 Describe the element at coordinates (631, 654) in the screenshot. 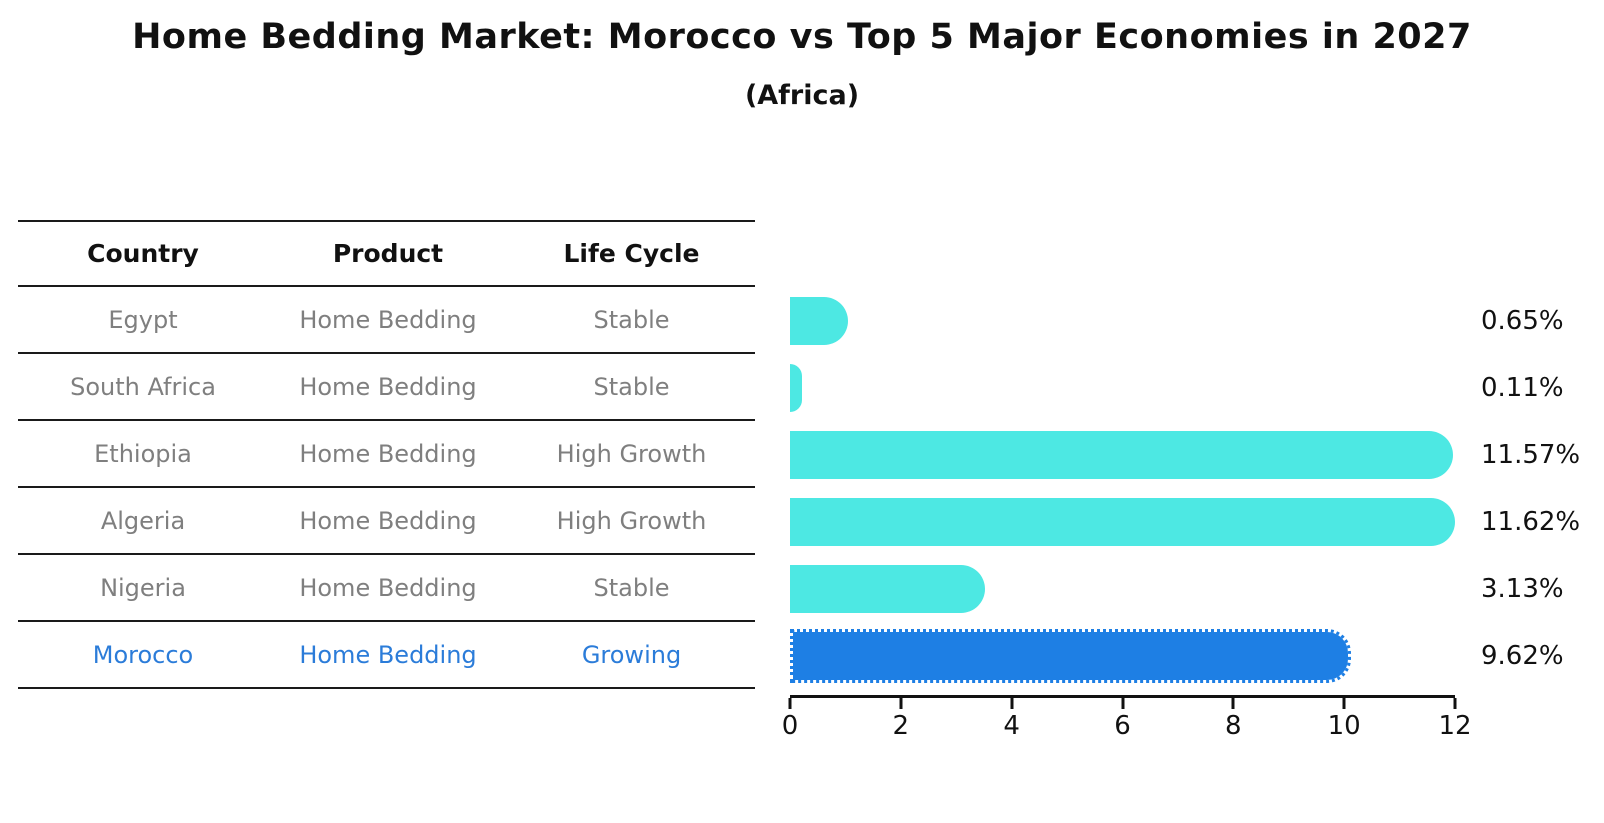

I see `life-cycle-cell: Growing` at that location.